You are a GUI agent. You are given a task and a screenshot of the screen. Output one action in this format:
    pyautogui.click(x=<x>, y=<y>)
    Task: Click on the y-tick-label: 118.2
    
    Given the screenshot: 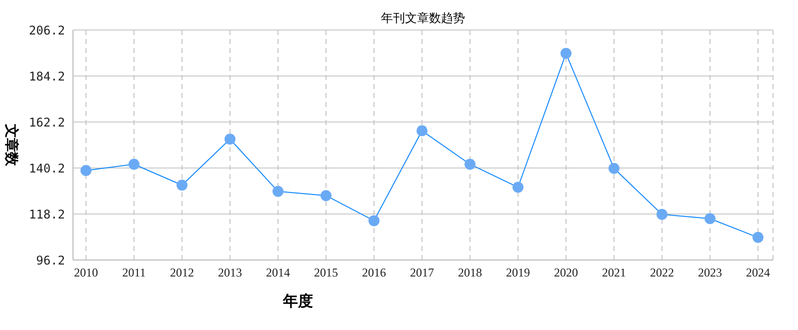 What is the action you would take?
    pyautogui.click(x=46, y=214)
    